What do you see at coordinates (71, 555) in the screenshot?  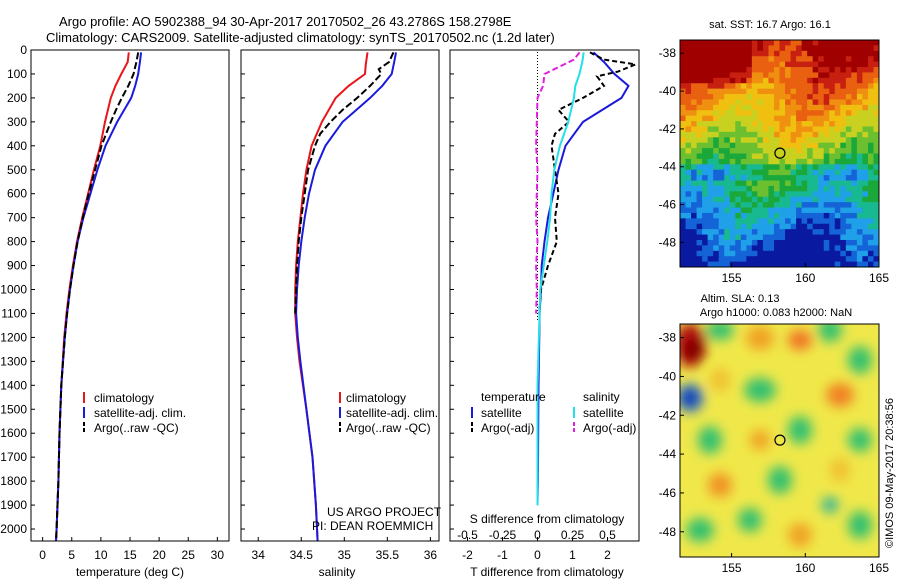 I see `x-tick-label-1: 5` at bounding box center [71, 555].